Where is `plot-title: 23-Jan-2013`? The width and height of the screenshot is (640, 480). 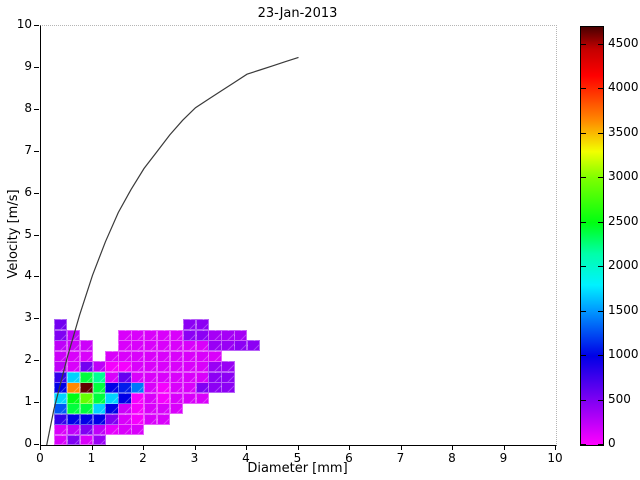
plot-title: 23-Jan-2013 is located at coordinates (297, 13).